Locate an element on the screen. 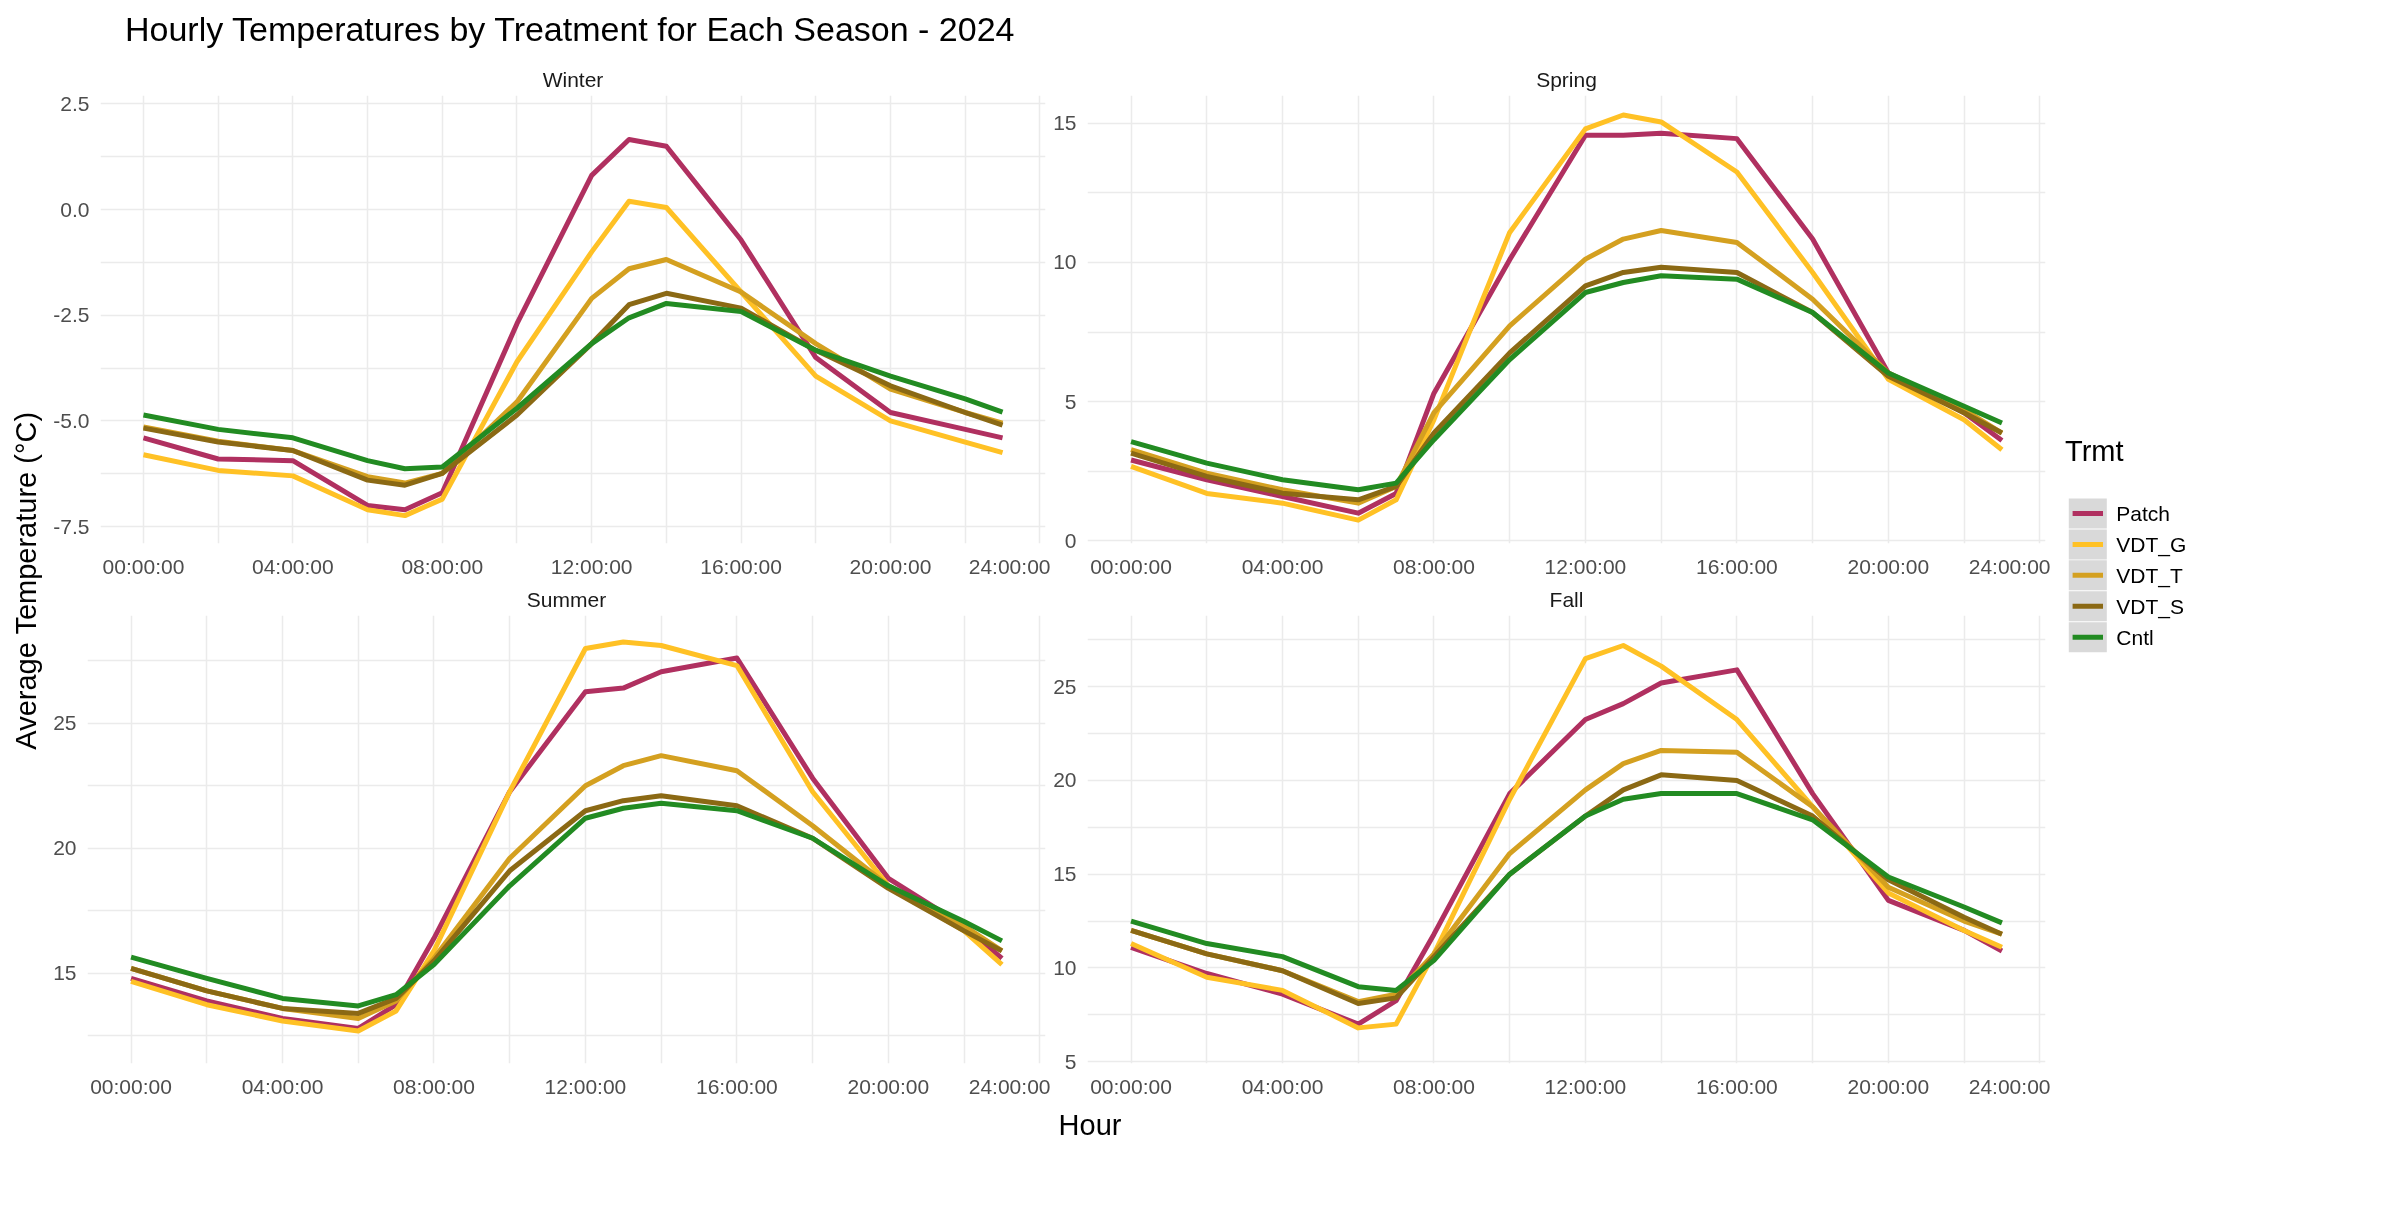  chart-subtitle: Winter is located at coordinates (573, 79).